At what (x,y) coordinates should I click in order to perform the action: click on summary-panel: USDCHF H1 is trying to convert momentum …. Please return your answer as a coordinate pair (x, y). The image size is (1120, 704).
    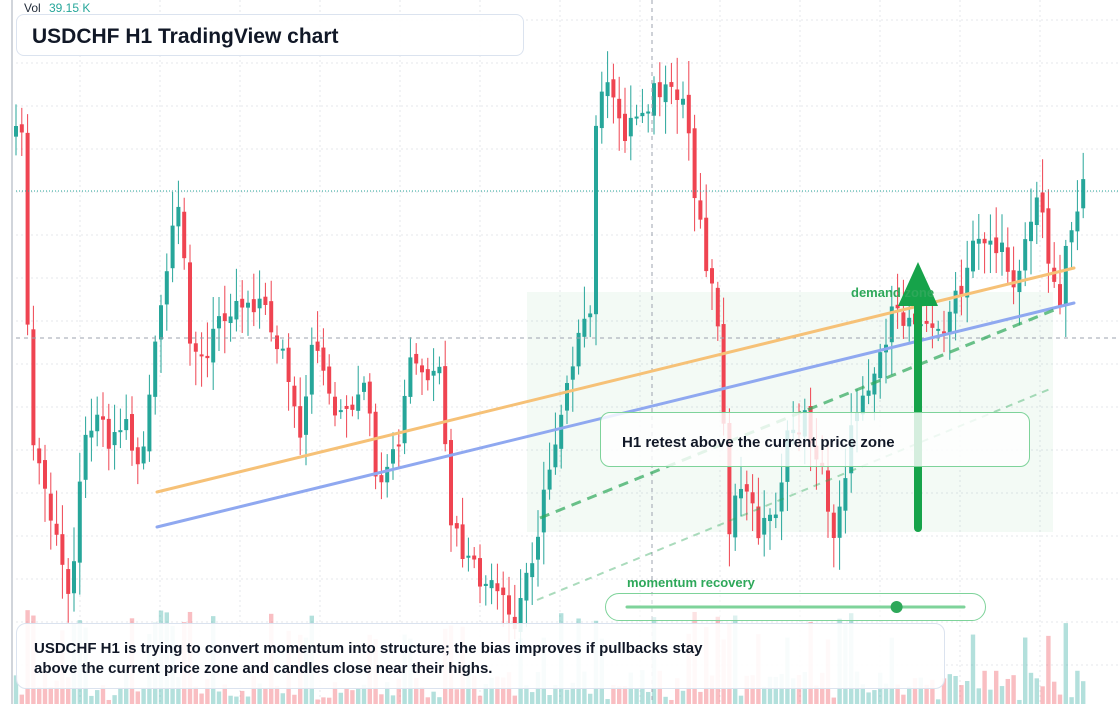
    Looking at the image, I should click on (480, 656).